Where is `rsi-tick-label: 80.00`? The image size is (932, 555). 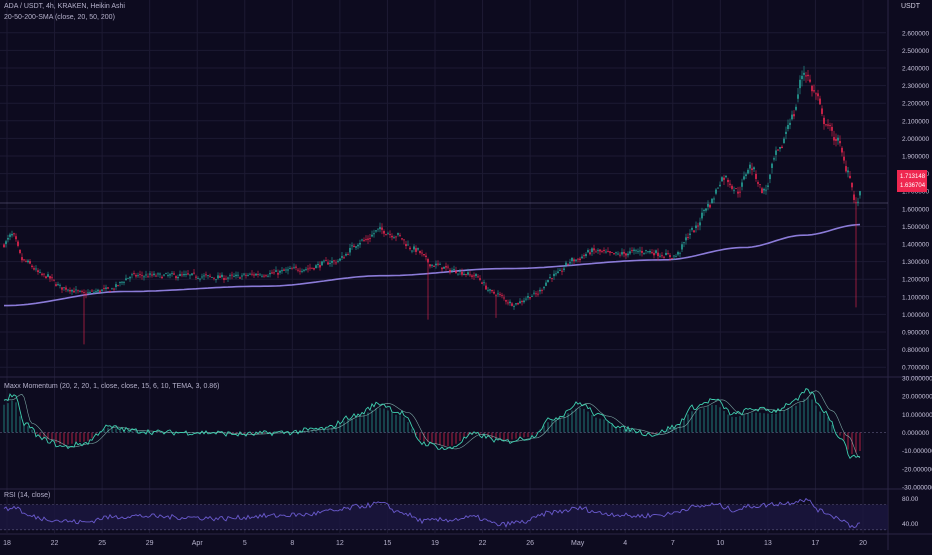 rsi-tick-label: 80.00 is located at coordinates (910, 499).